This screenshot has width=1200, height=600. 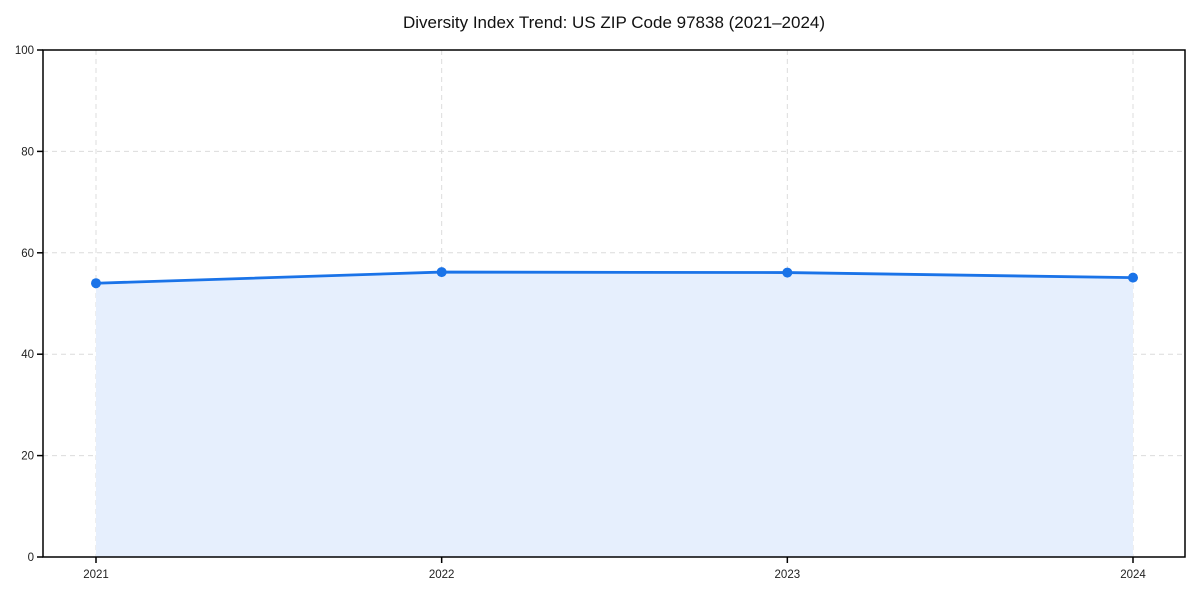 What do you see at coordinates (24, 51) in the screenshot?
I see `y-tick-label: 100` at bounding box center [24, 51].